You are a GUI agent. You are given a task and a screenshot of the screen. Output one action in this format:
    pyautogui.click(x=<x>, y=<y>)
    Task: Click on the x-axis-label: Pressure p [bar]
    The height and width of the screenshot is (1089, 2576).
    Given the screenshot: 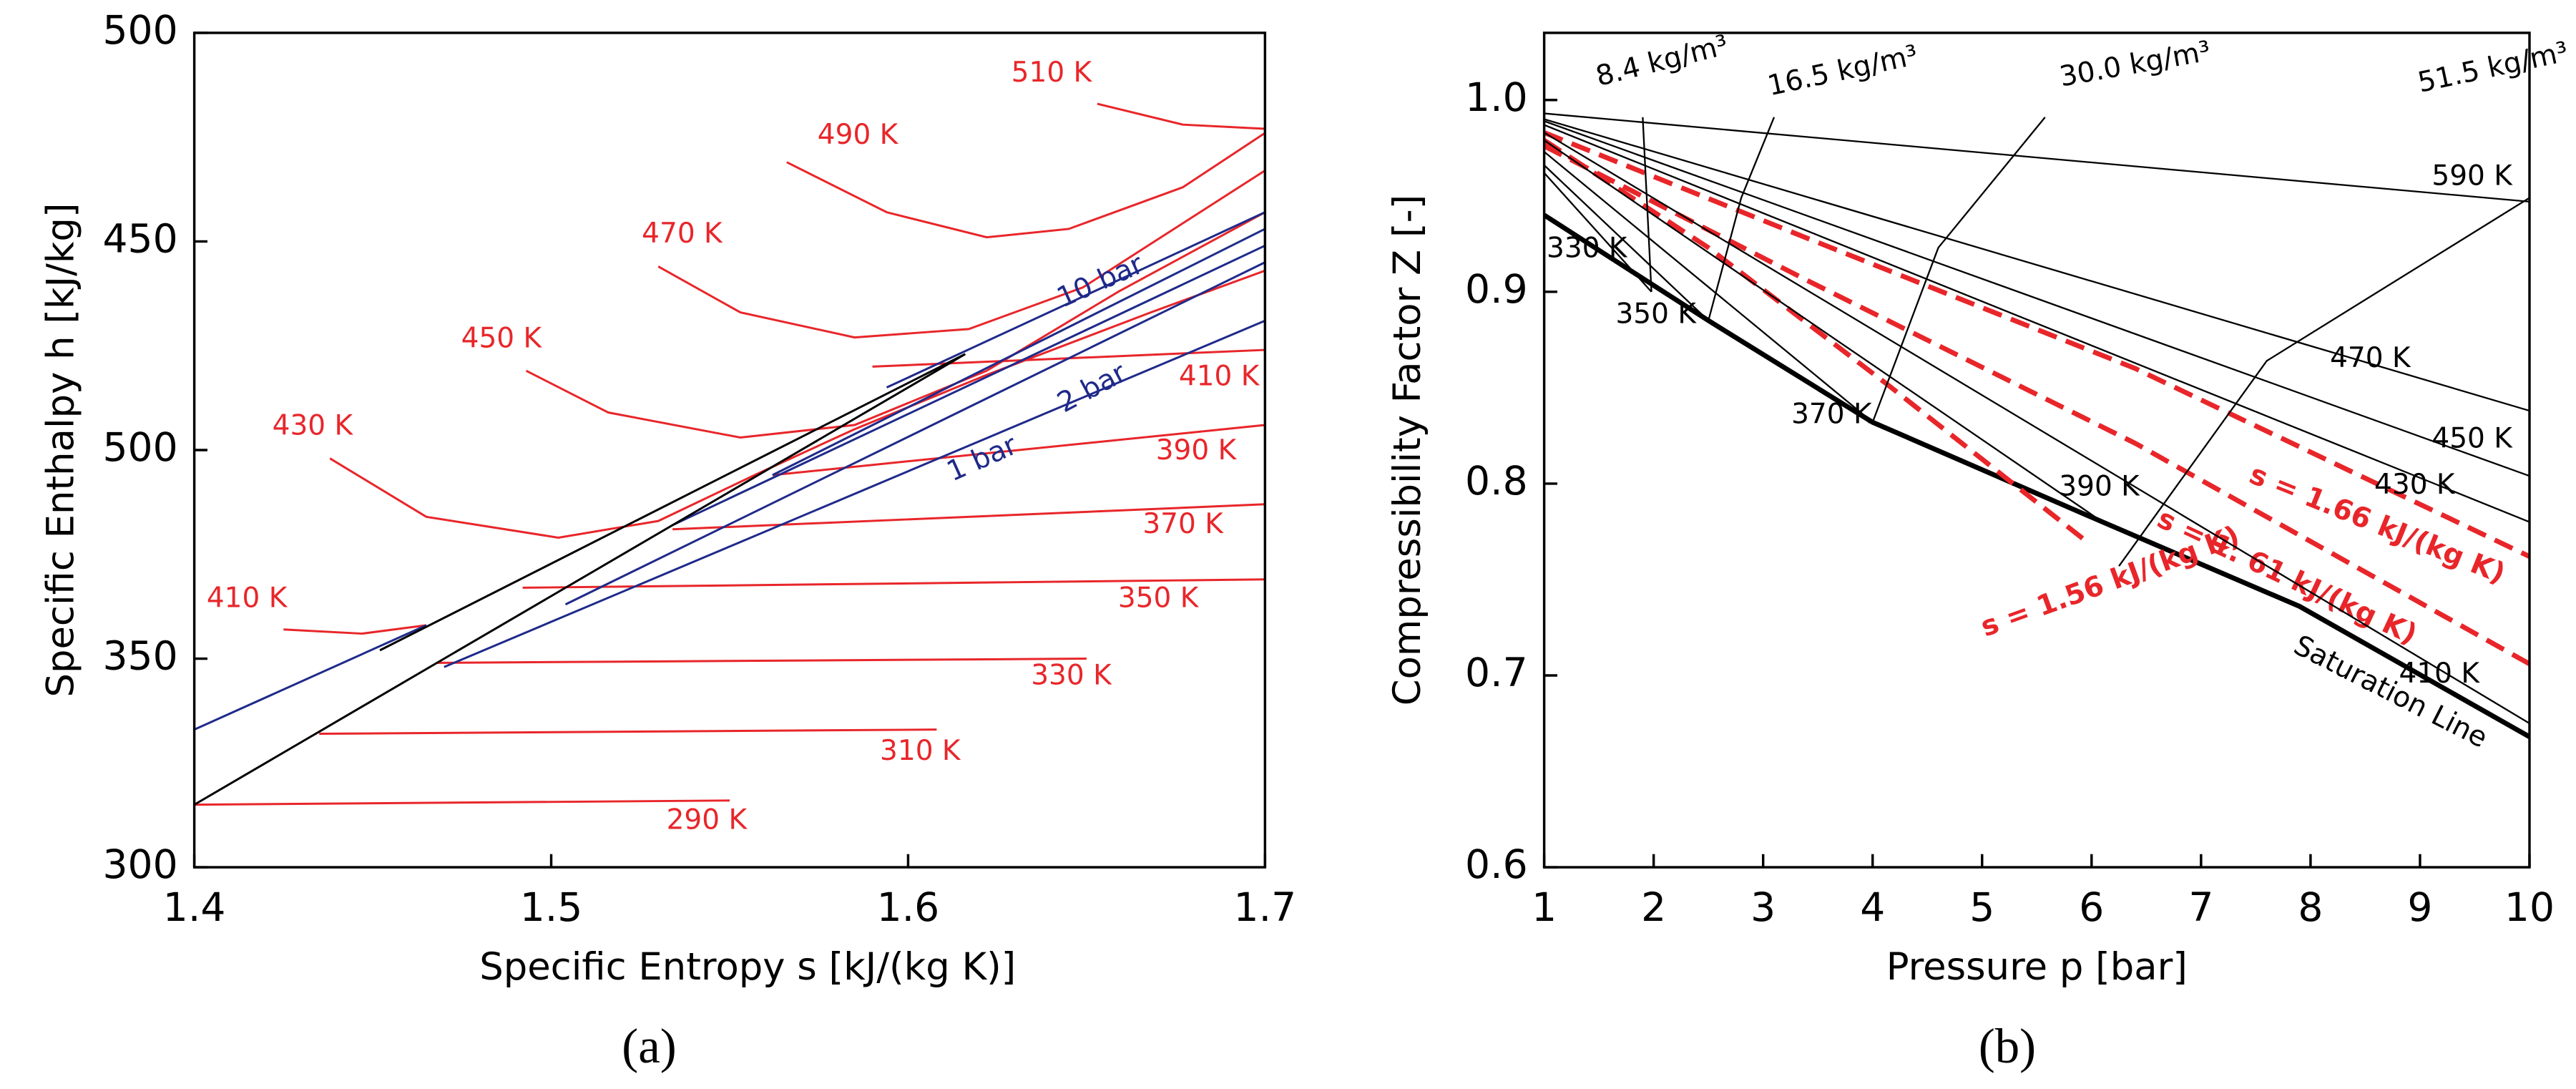 What is the action you would take?
    pyautogui.click(x=2037, y=967)
    